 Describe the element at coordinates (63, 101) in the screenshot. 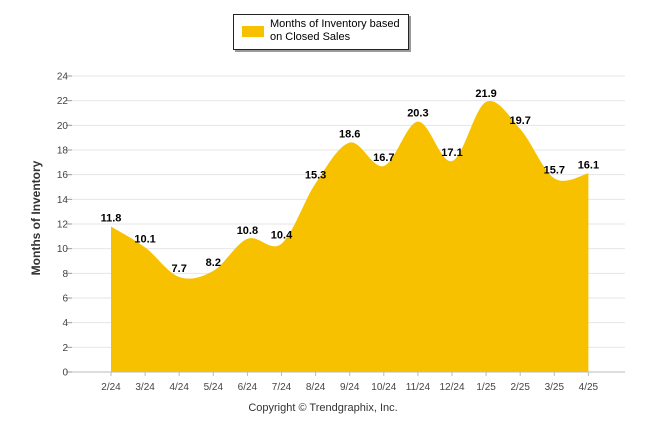

I see `y-tick-label: 22` at that location.